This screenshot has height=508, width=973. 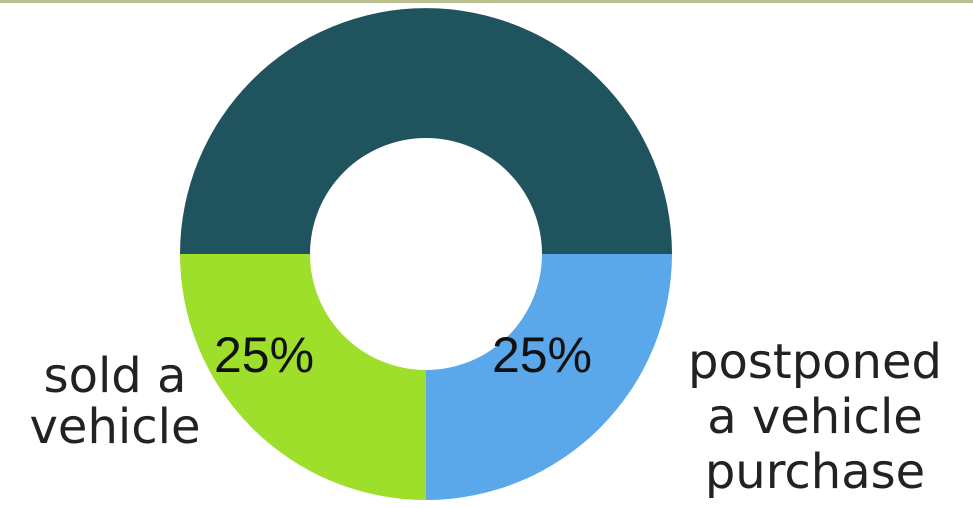 I want to click on slice-labels: 25% 25%, so click(x=403, y=355).